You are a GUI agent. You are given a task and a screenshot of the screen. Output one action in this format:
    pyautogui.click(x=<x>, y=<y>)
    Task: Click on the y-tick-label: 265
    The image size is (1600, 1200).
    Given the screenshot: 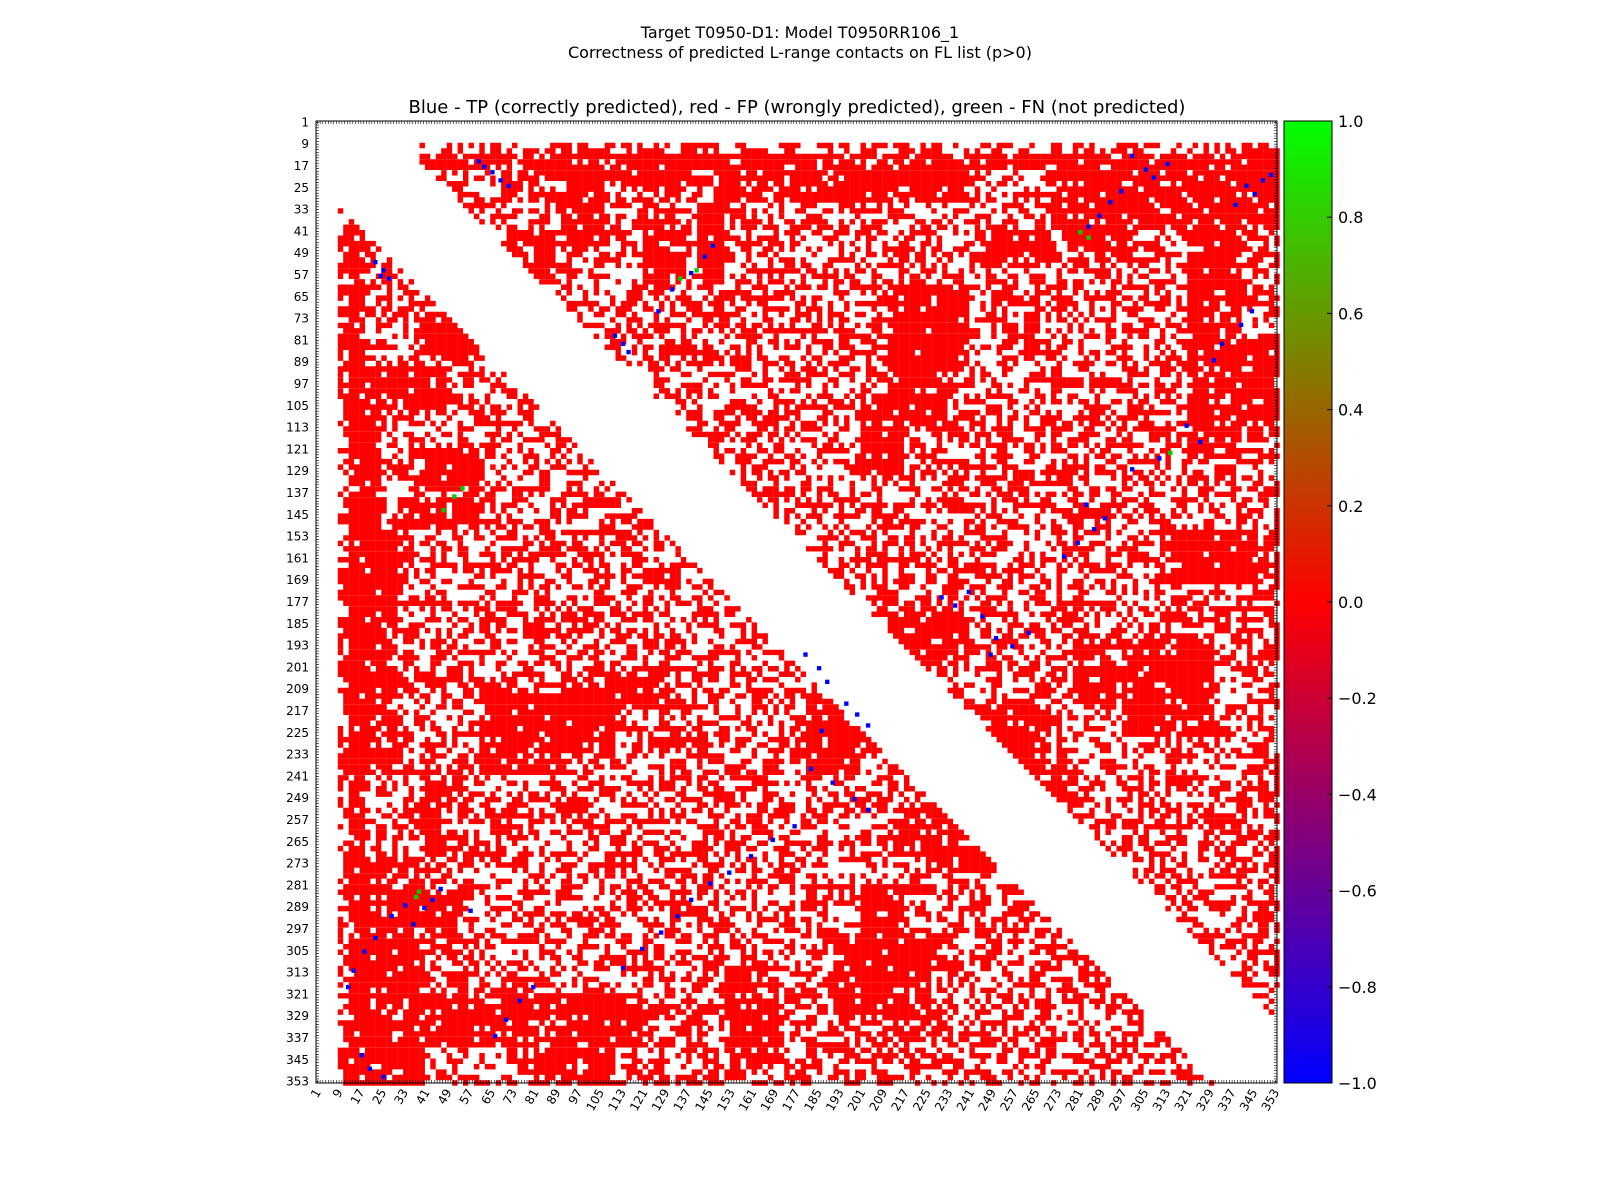 What is the action you would take?
    pyautogui.click(x=297, y=842)
    